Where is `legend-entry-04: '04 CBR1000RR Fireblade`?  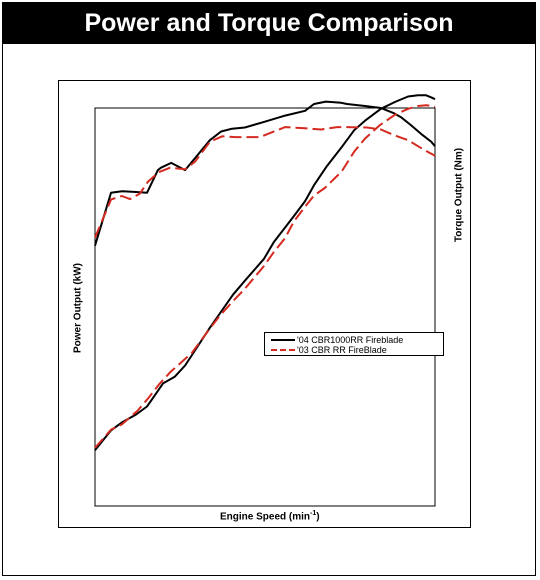 legend-entry-04: '04 CBR1000RR Fireblade is located at coordinates (337, 340).